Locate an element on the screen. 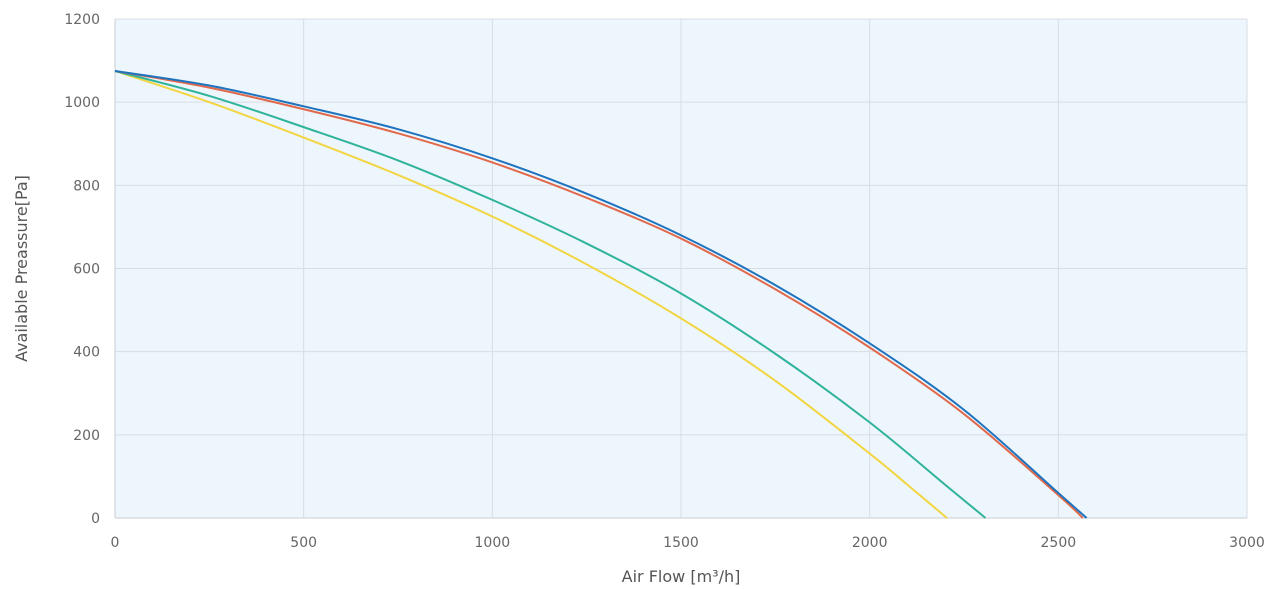 The width and height of the screenshot is (1279, 589). y-tick-labels: 0 200 400 600 800 1000 1200 is located at coordinates (82, 269).